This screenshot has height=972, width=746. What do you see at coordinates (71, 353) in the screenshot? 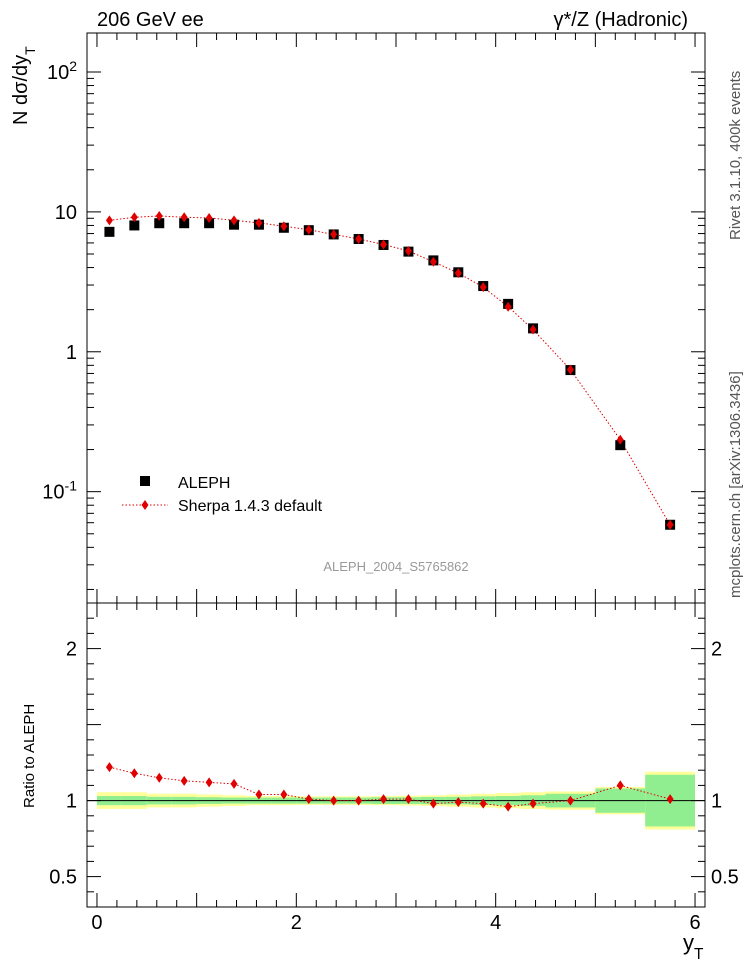
I see `y-tick-label: 1` at bounding box center [71, 353].